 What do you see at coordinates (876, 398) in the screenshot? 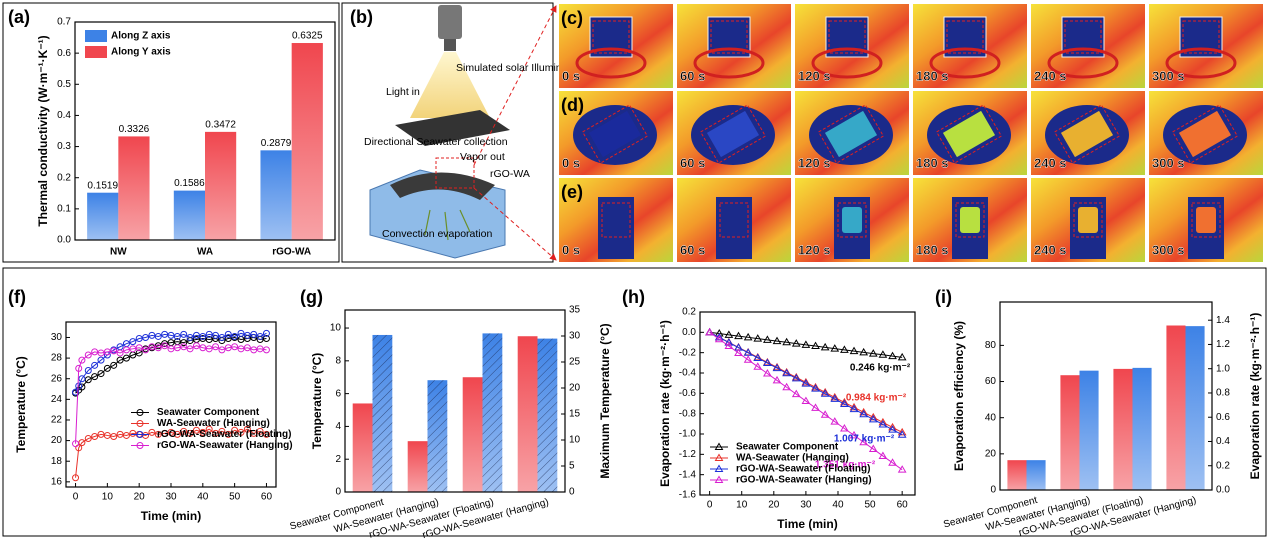
I see `annotation: 0.984 kg·m⁻²` at bounding box center [876, 398].